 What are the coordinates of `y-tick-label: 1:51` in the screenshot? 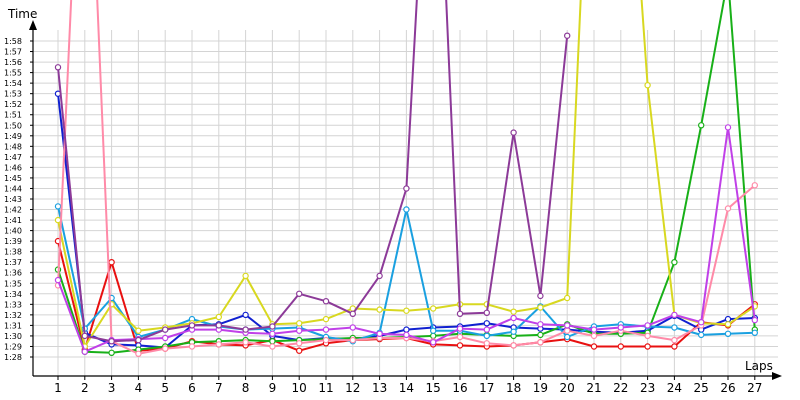 It's located at (13, 115).